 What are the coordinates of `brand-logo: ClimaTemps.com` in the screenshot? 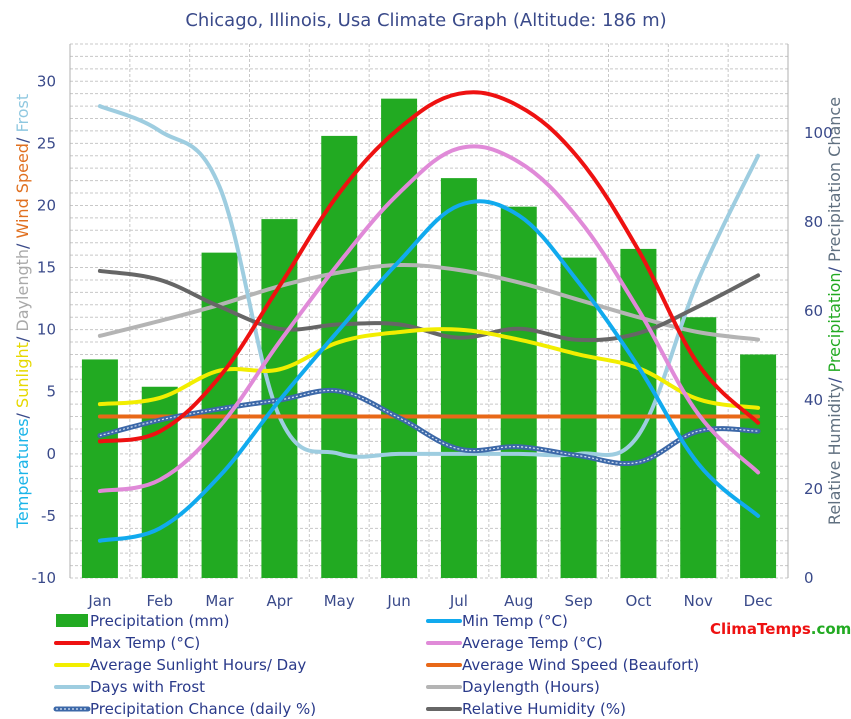 It's located at (780, 629).